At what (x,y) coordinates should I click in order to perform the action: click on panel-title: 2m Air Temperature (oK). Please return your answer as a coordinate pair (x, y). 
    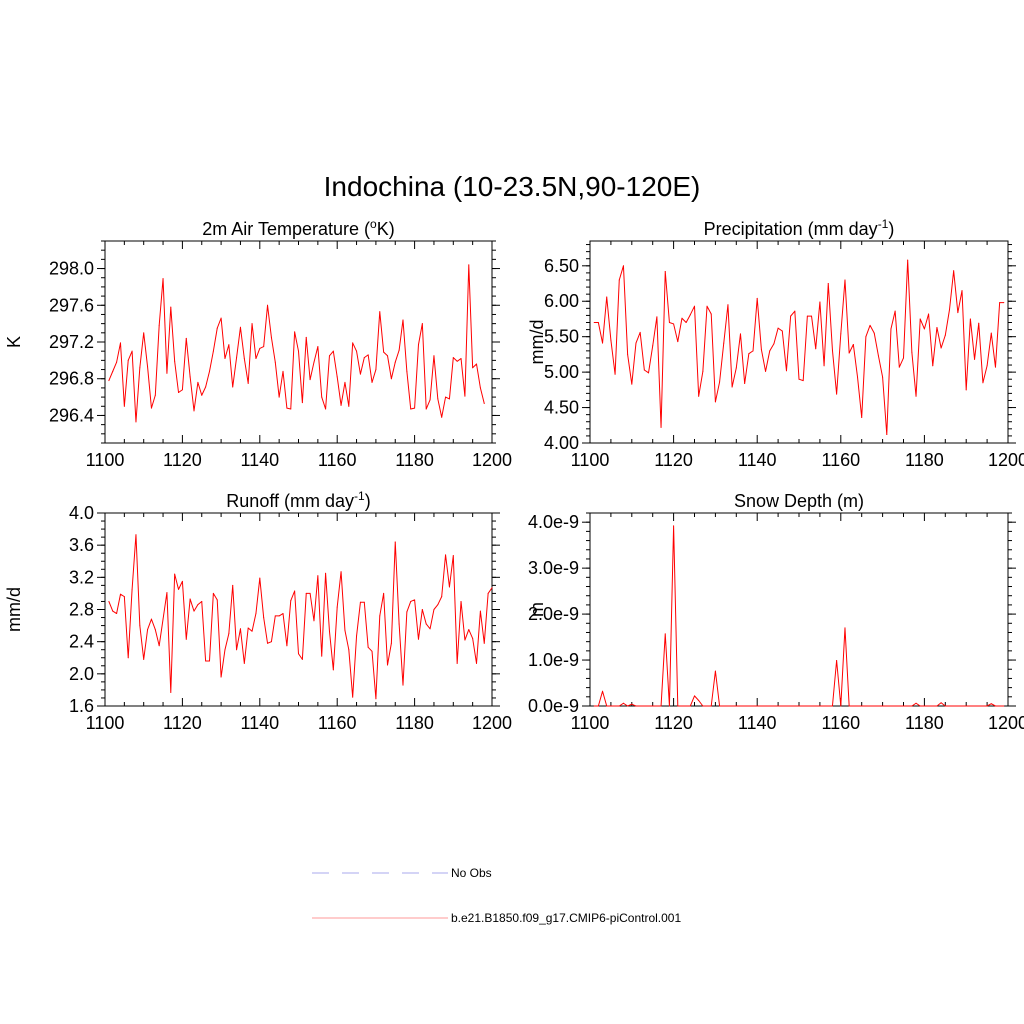
    Looking at the image, I should click on (298, 228).